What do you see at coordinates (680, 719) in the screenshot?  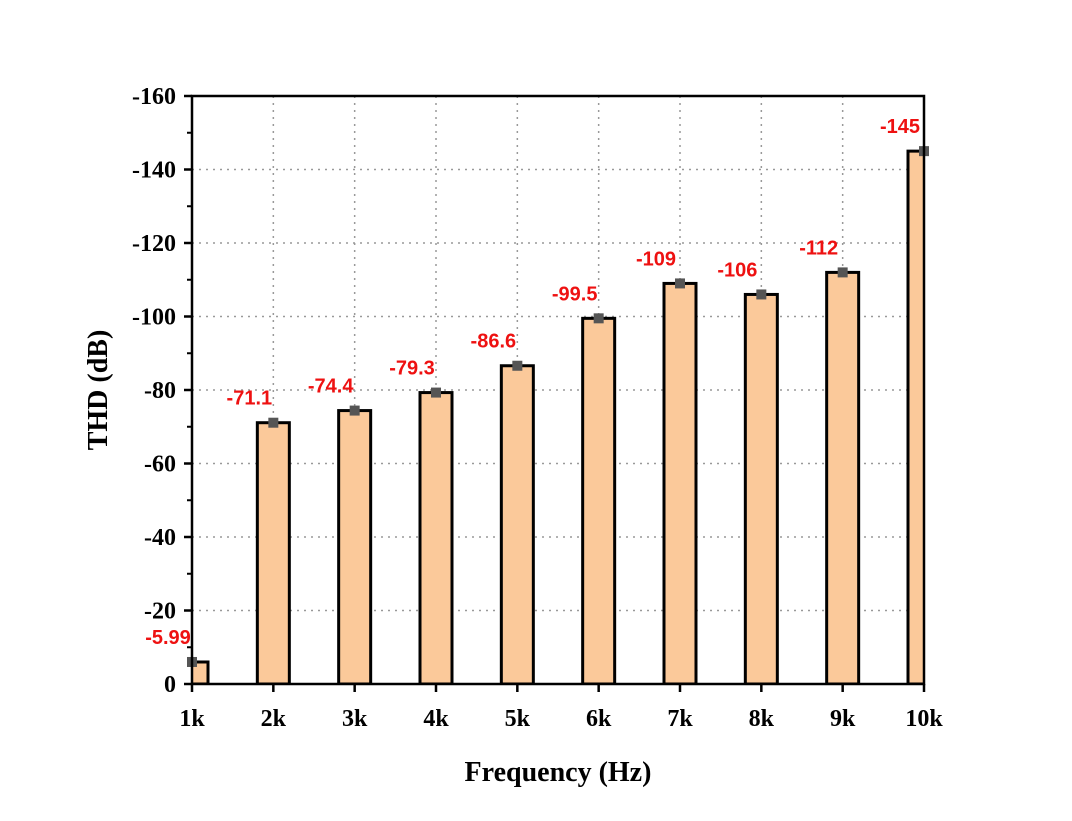 I see `x-tick-label: 7k` at bounding box center [680, 719].